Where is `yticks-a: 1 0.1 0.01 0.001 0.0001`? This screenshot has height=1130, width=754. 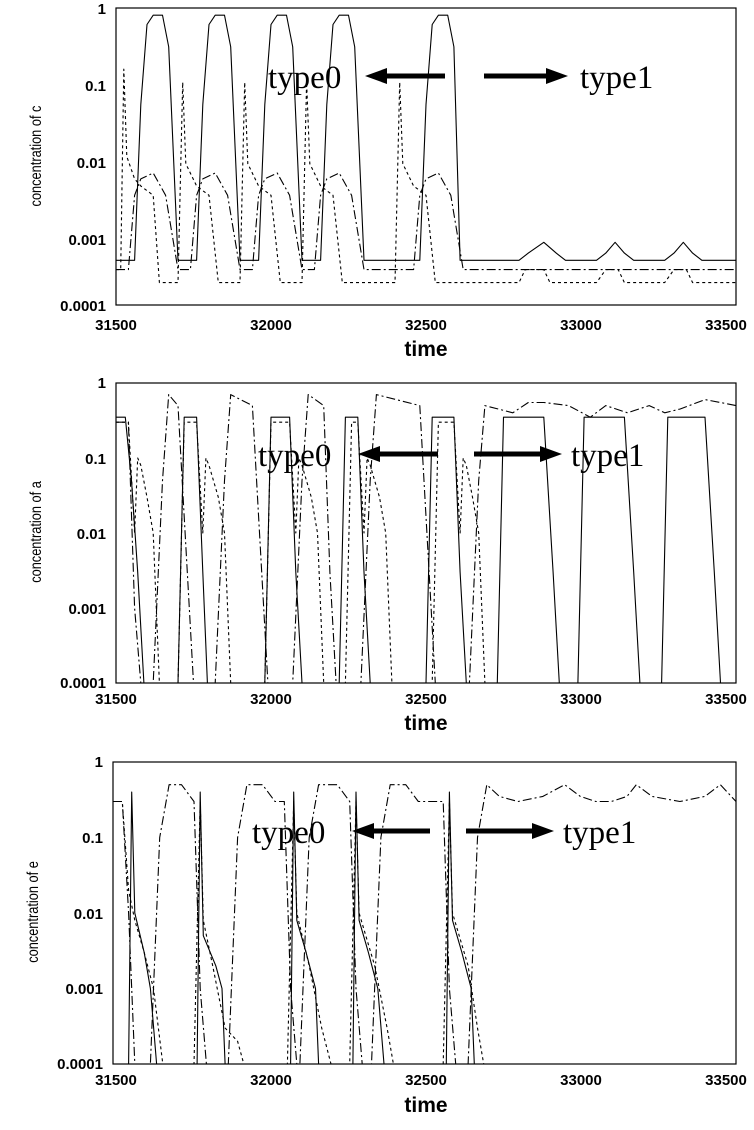
yticks-a: 1 0.1 0.01 0.001 0.0001 is located at coordinates (83, 533).